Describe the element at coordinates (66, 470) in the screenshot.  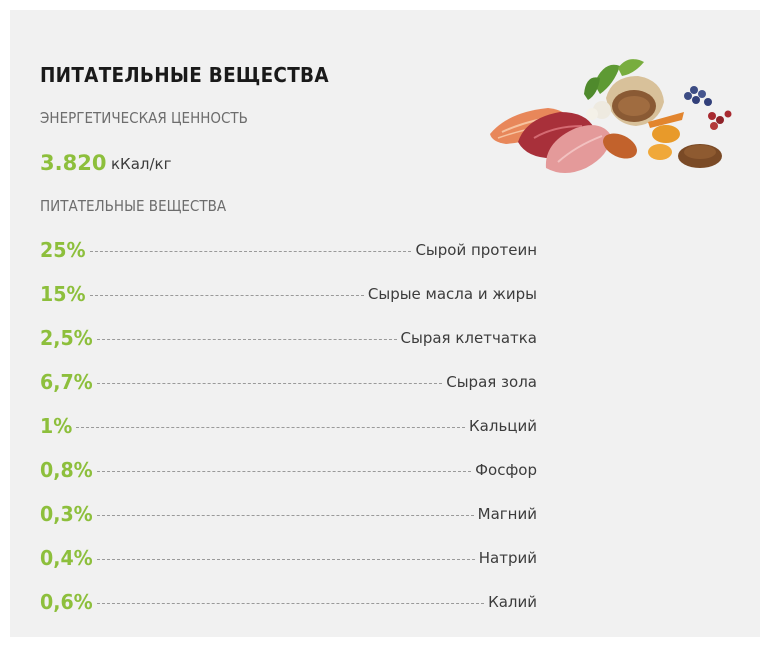
I see `nutrient-percent: 0,8%` at that location.